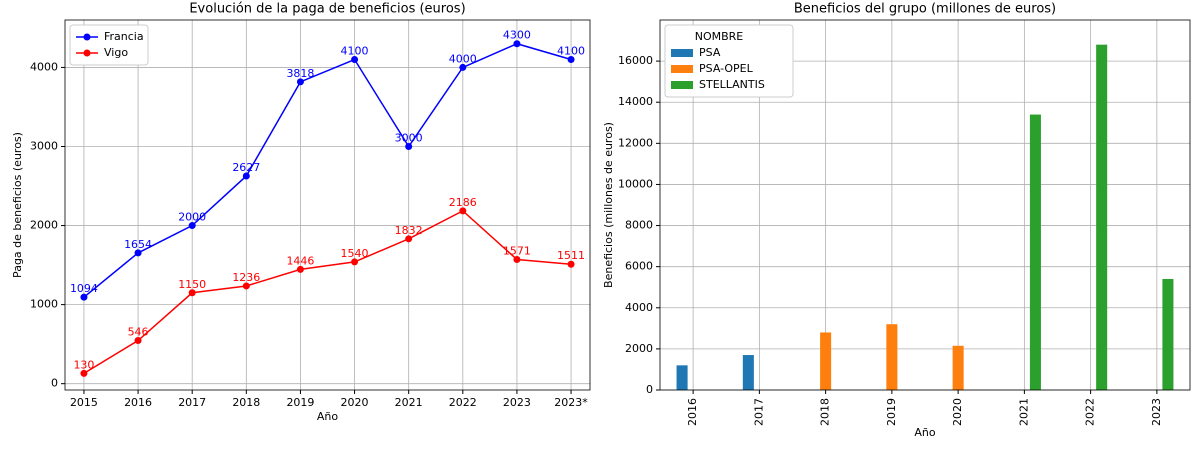 The image size is (1200, 450). What do you see at coordinates (639, 266) in the screenshot?
I see `y-tick-label: 6000` at bounding box center [639, 266].